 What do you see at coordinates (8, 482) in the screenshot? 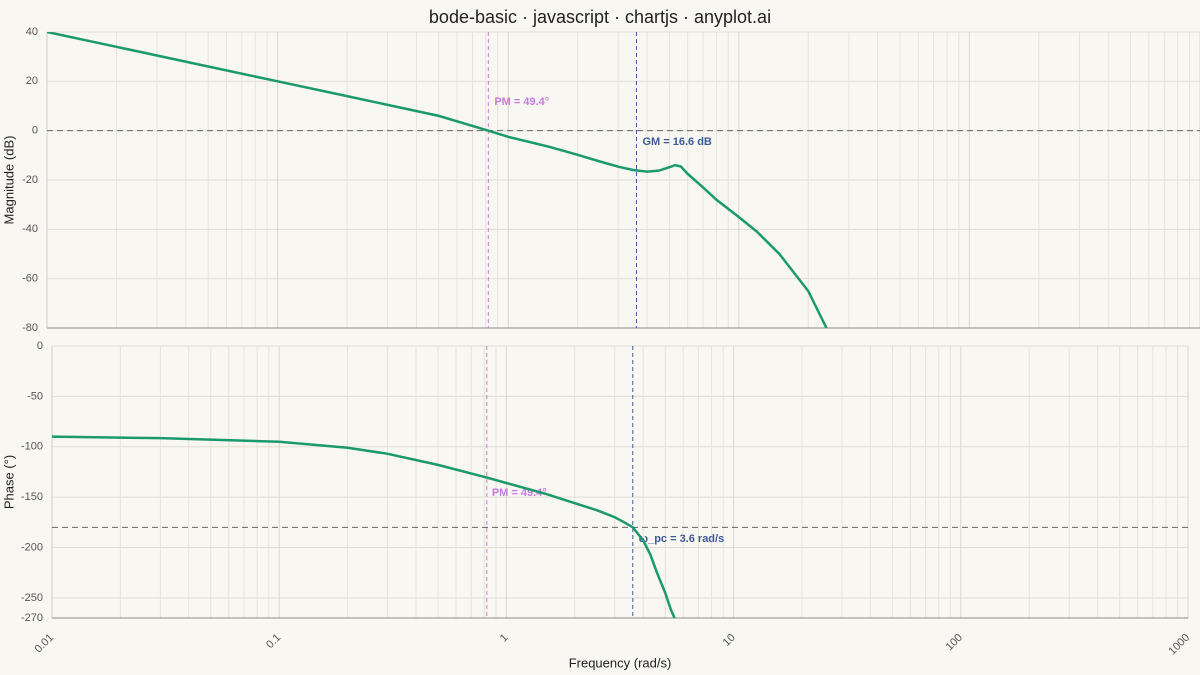
I see `y-axis-label: Phase (°)` at bounding box center [8, 482].